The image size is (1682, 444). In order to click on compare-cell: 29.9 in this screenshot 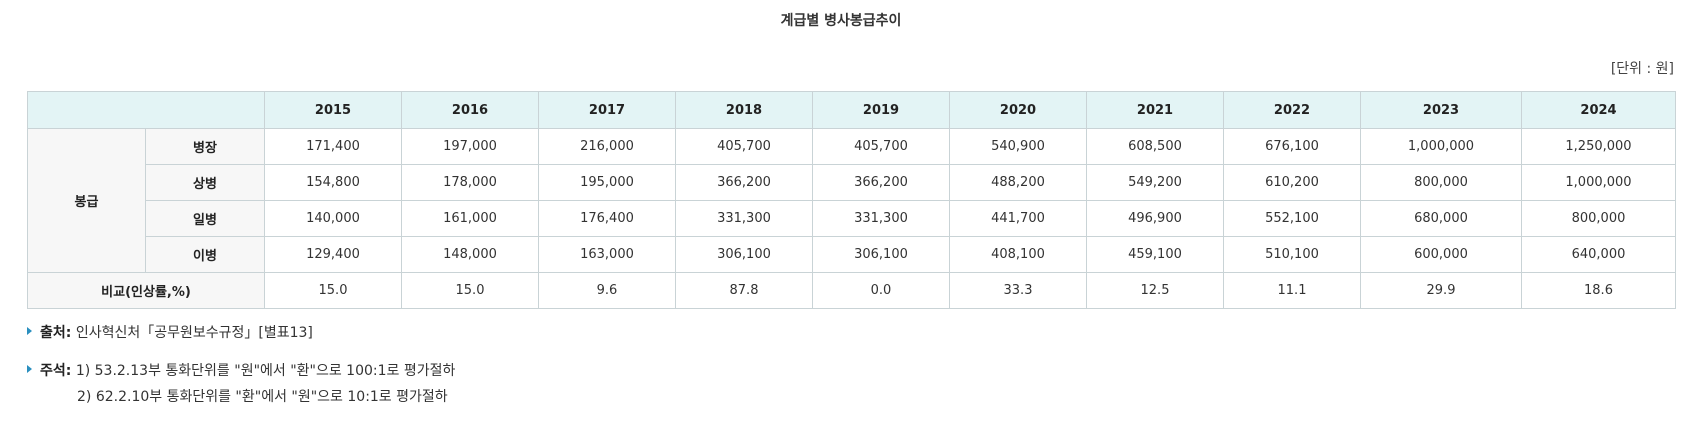, I will do `click(1441, 290)`.